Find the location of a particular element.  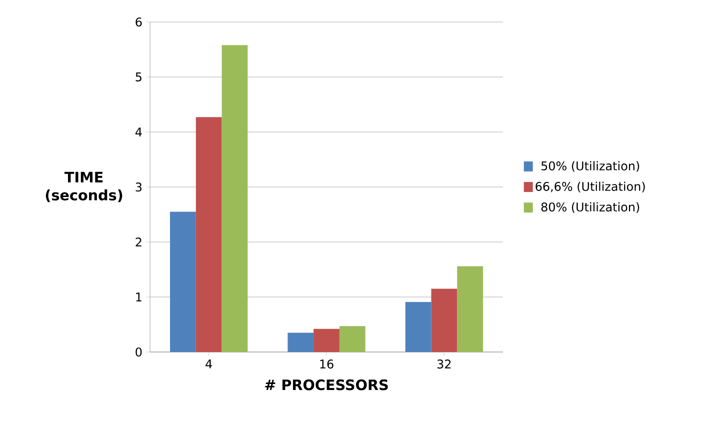

legend-label: 50% (Utilization) is located at coordinates (590, 166).